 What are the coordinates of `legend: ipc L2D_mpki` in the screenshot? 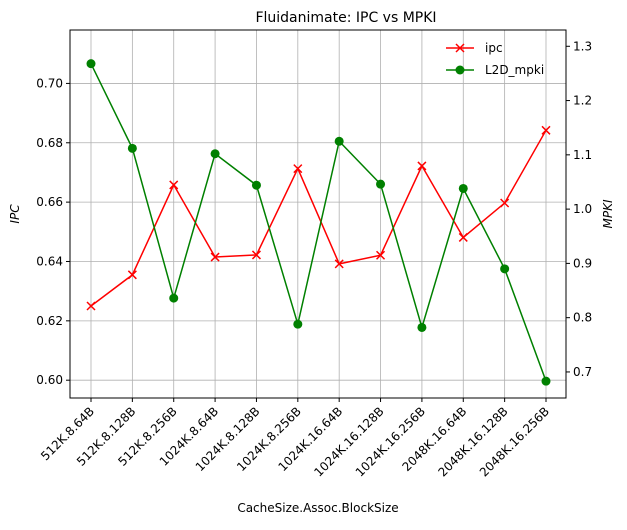 It's located at (495, 59).